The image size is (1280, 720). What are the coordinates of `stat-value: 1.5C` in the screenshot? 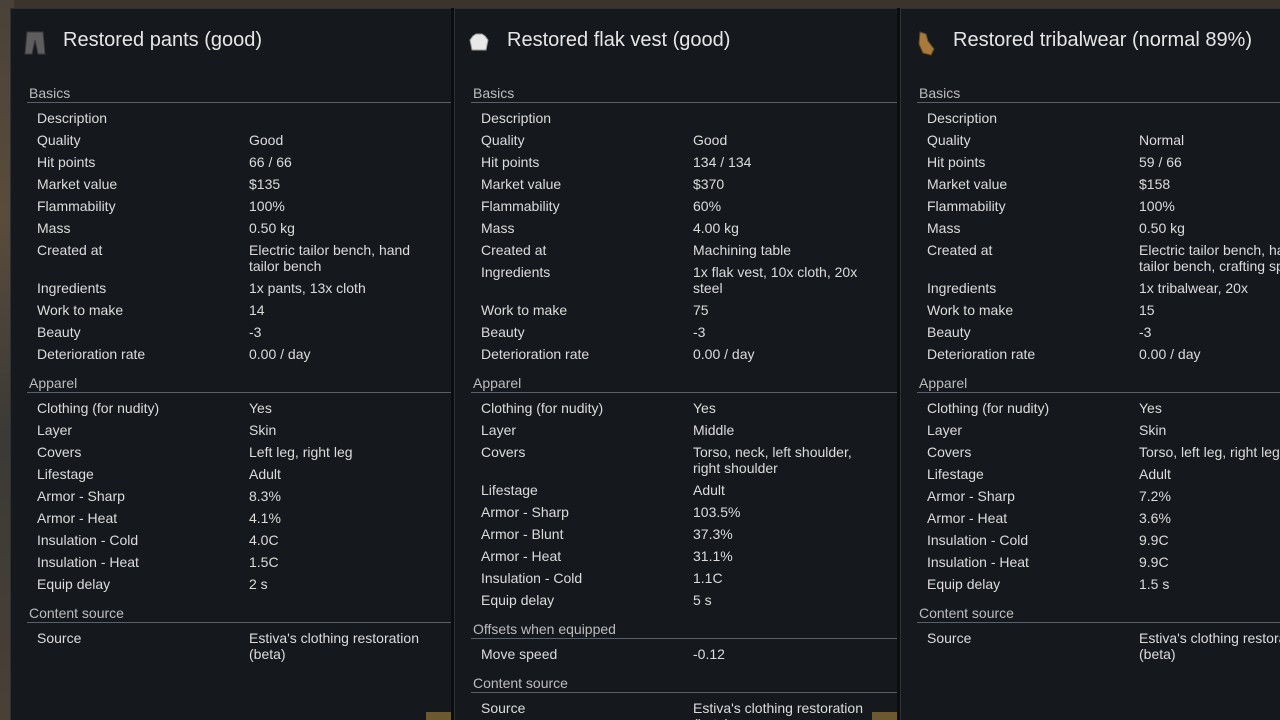 It's located at (264, 562).